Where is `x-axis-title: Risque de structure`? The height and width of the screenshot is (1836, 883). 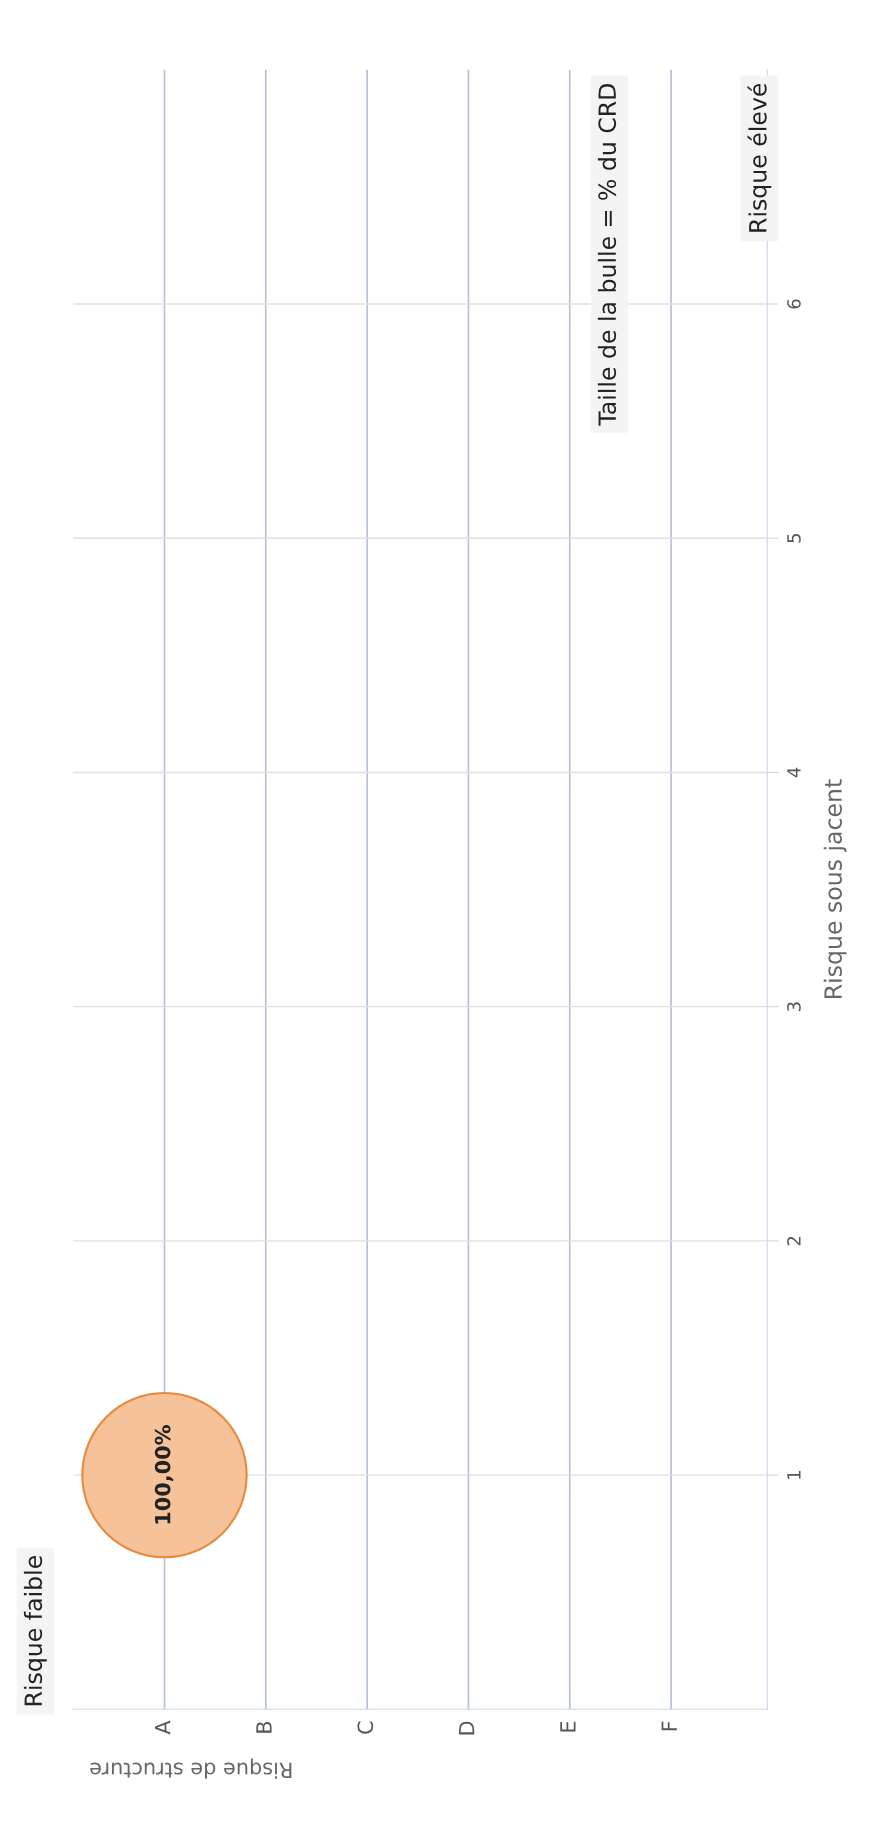 x-axis-title: Risque de structure is located at coordinates (191, 1768).